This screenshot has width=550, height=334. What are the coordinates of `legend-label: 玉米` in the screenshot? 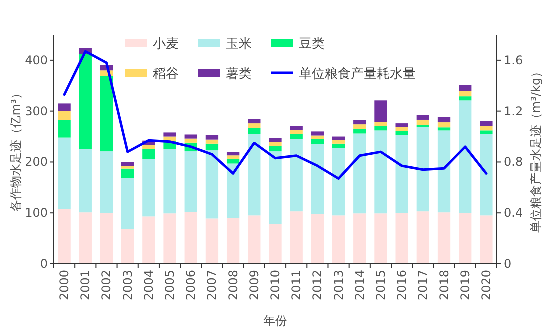 It's located at (239, 44).